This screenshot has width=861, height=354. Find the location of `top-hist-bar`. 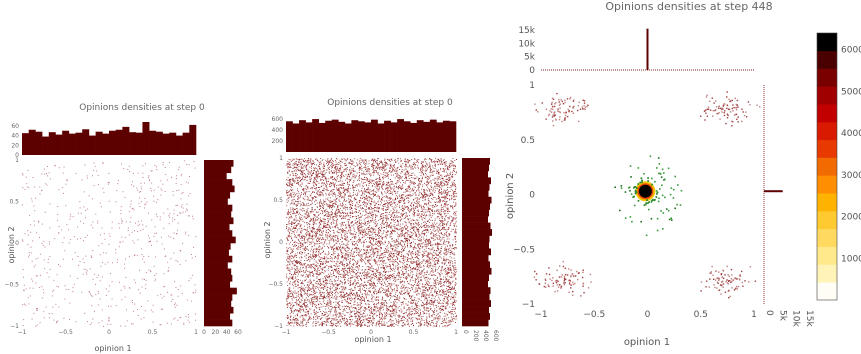

top-hist-bar is located at coordinates (159, 143).